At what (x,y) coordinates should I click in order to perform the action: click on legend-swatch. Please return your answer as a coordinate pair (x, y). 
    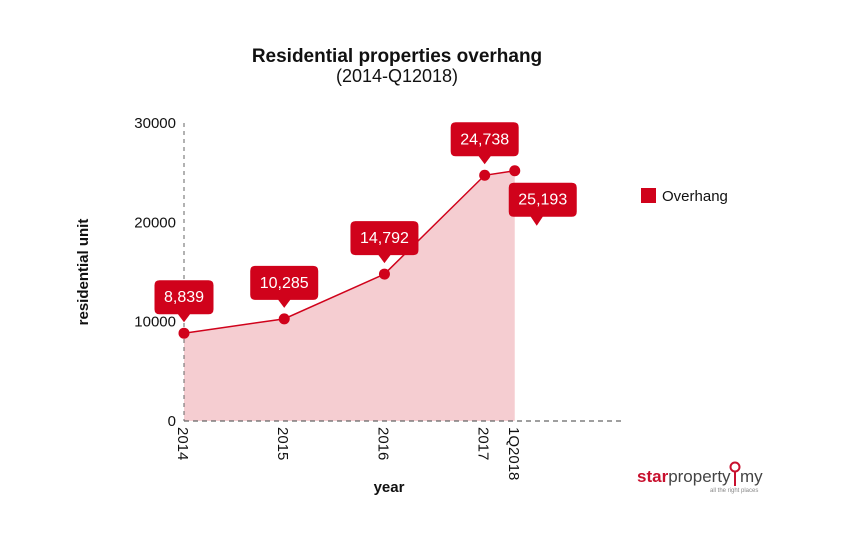
    Looking at the image, I should click on (648, 195).